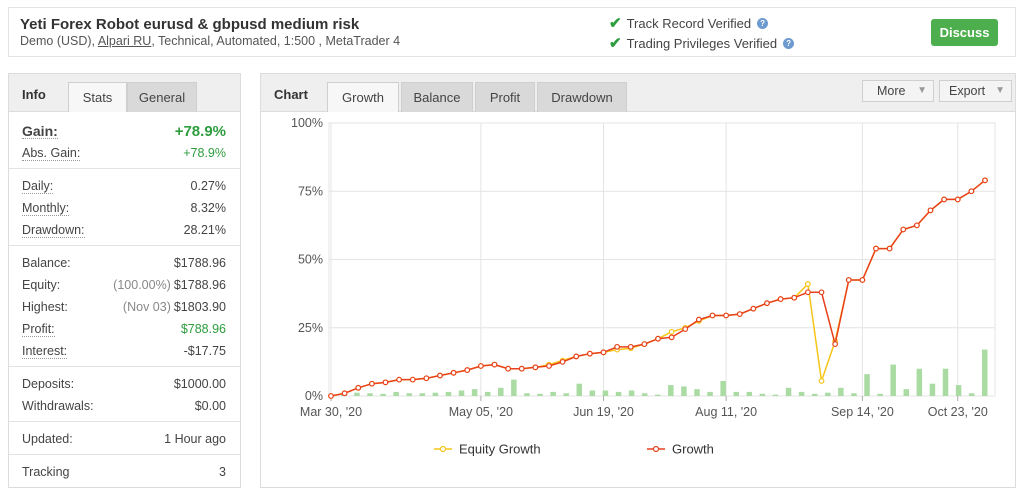  Describe the element at coordinates (97, 97) in the screenshot. I see `tab-stats: Stats` at that location.